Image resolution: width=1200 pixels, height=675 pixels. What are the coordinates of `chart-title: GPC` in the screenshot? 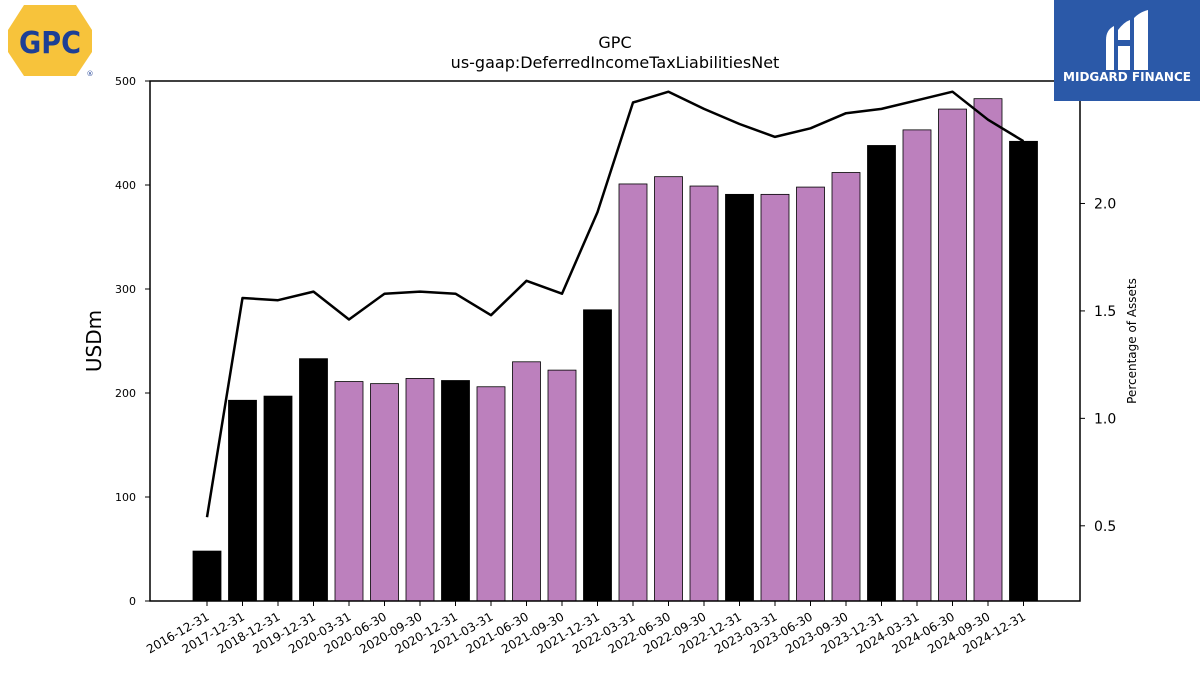 It's located at (614, 42).